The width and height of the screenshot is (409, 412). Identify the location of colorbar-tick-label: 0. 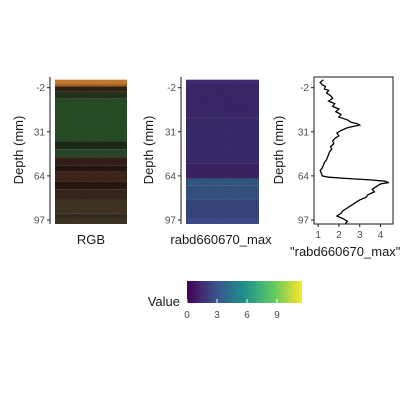
(187, 315).